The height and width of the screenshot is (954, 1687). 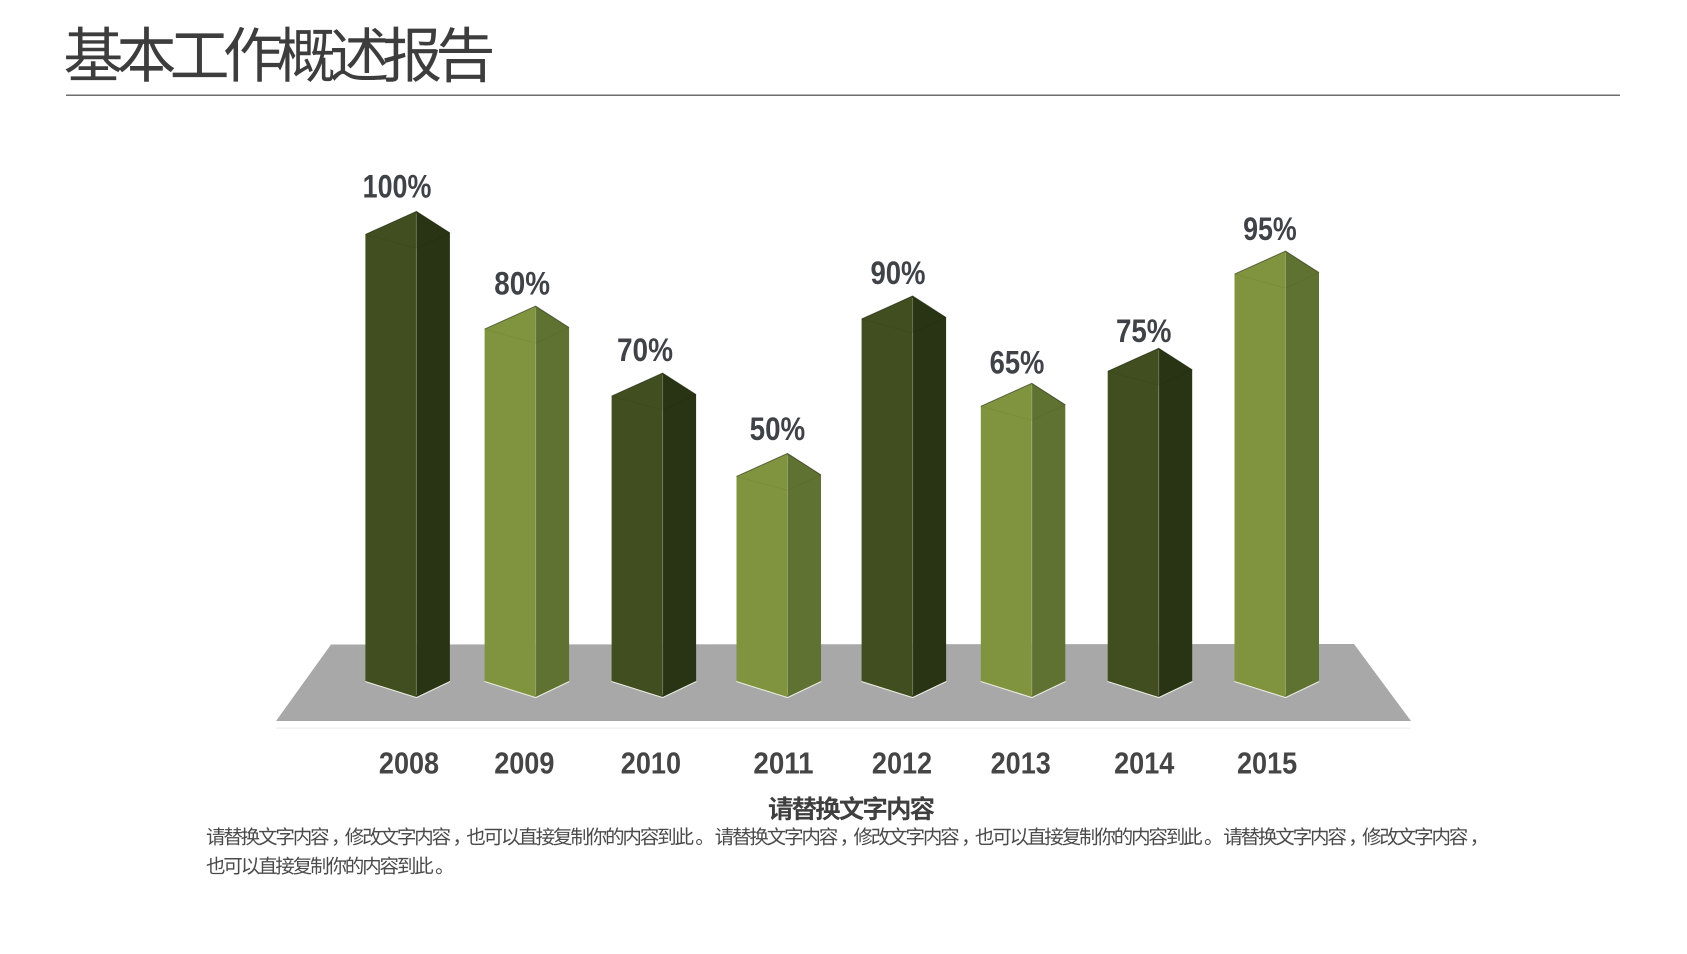 I want to click on svg-text: 80%, so click(x=522, y=283).